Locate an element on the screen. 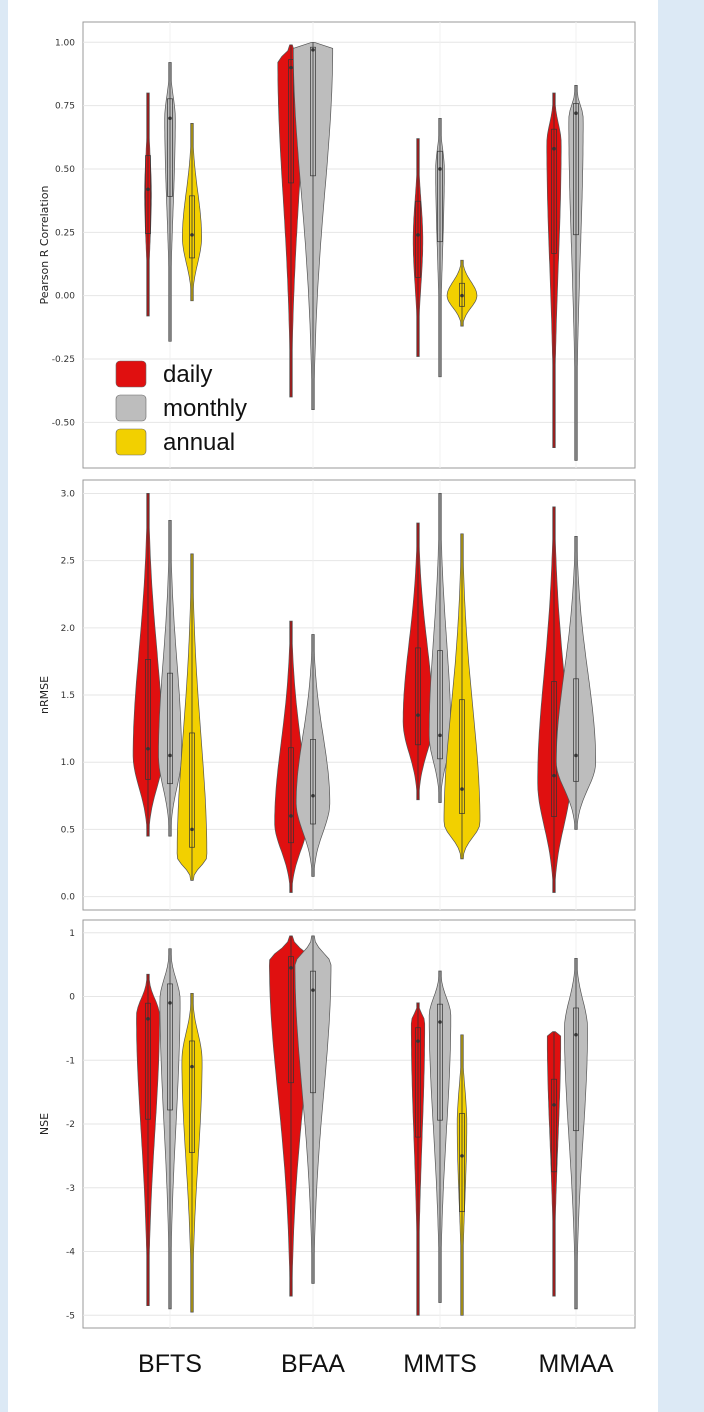 The height and width of the screenshot is (1412, 704). y-tick-label: 2.0 is located at coordinates (68, 629).